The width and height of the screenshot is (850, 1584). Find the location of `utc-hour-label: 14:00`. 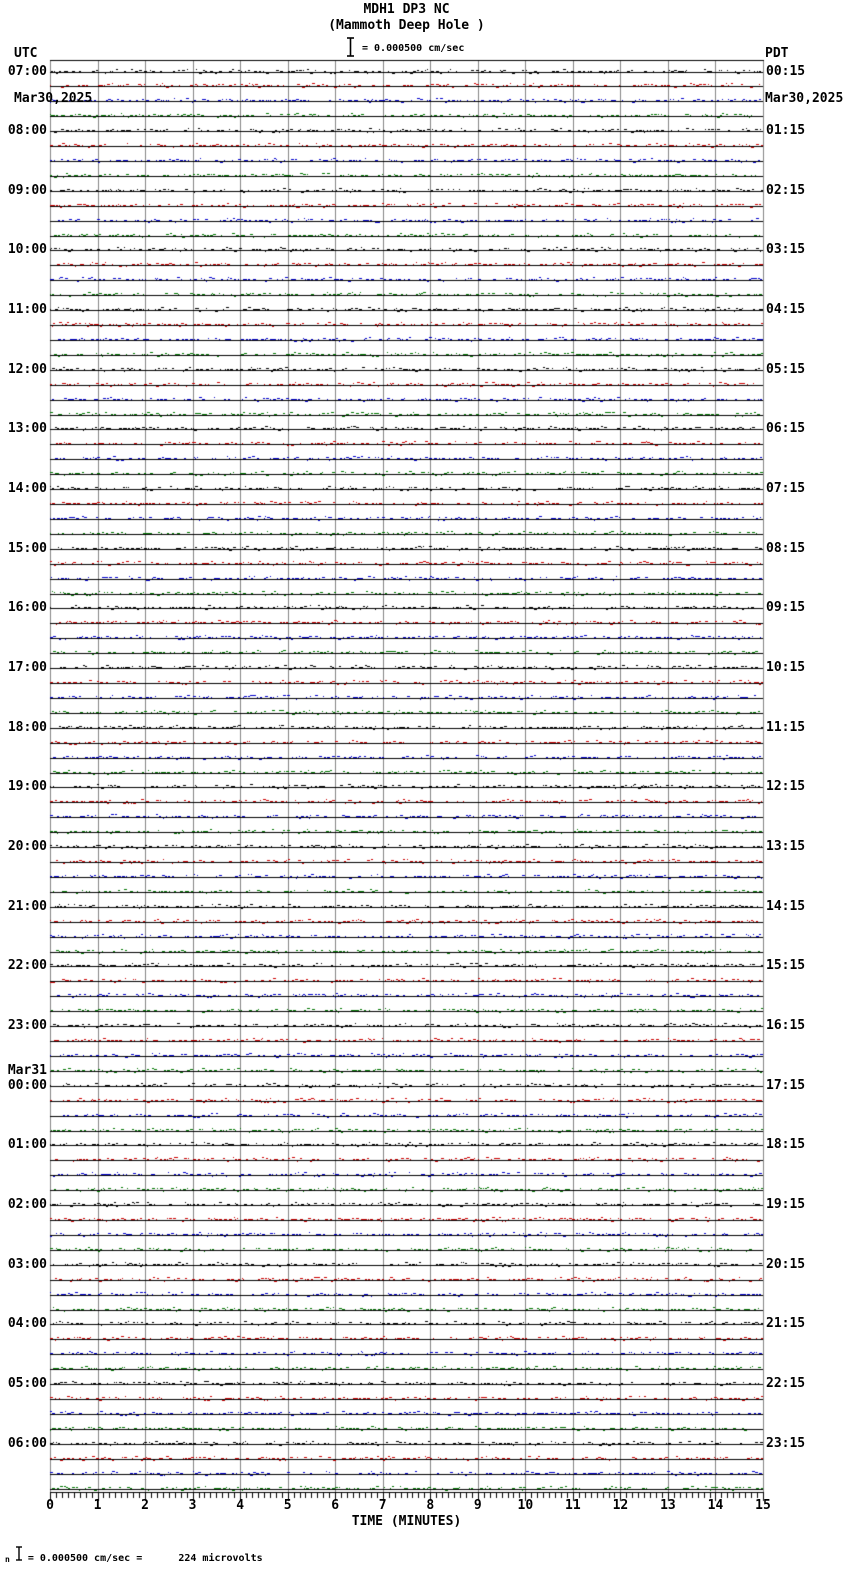

utc-hour-label: 14:00 is located at coordinates (27, 488).